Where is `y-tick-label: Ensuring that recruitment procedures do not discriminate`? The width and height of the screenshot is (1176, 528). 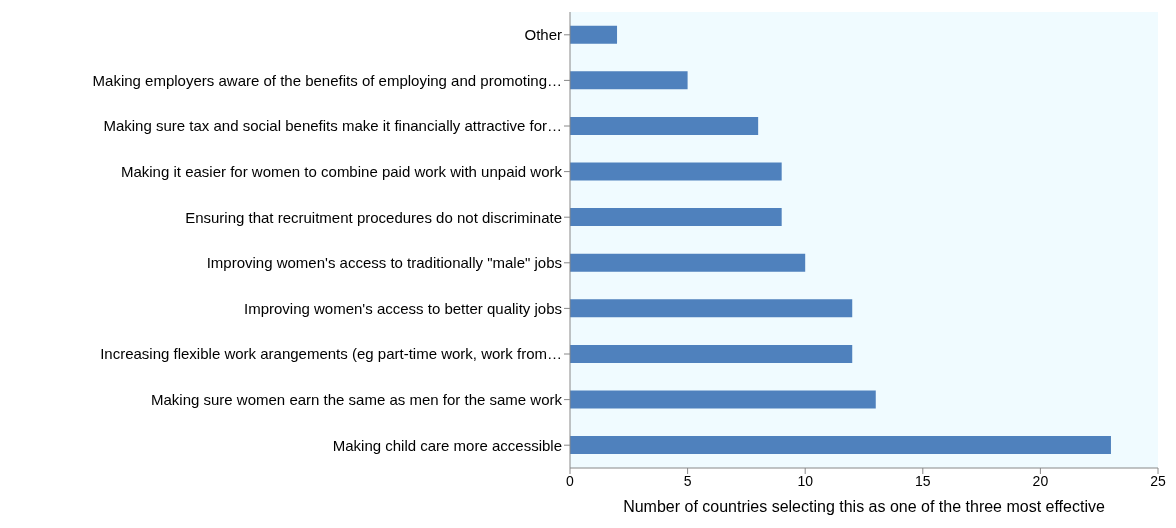 y-tick-label: Ensuring that recruitment procedures do not discriminate is located at coordinates (373, 217).